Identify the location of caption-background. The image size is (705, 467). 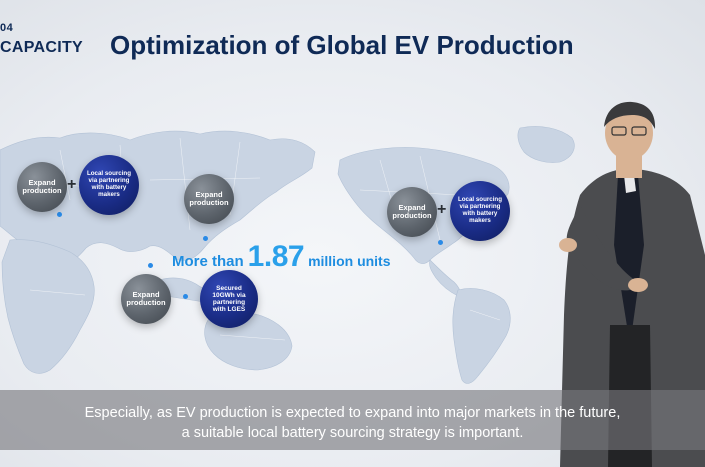
(352, 420).